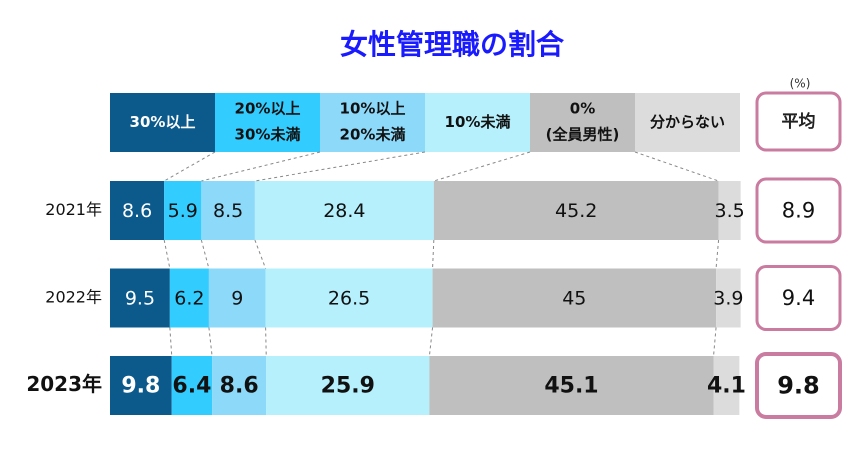 The width and height of the screenshot is (863, 461). Describe the element at coordinates (64, 384) in the screenshot. I see `row-label: 2023年` at that location.